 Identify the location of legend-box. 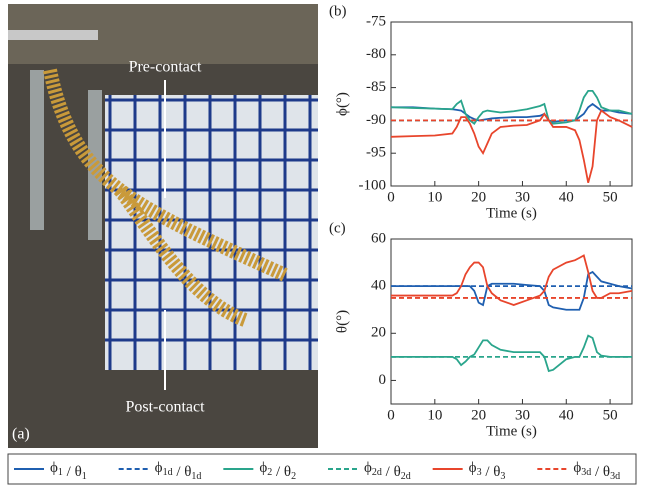
(322, 469).